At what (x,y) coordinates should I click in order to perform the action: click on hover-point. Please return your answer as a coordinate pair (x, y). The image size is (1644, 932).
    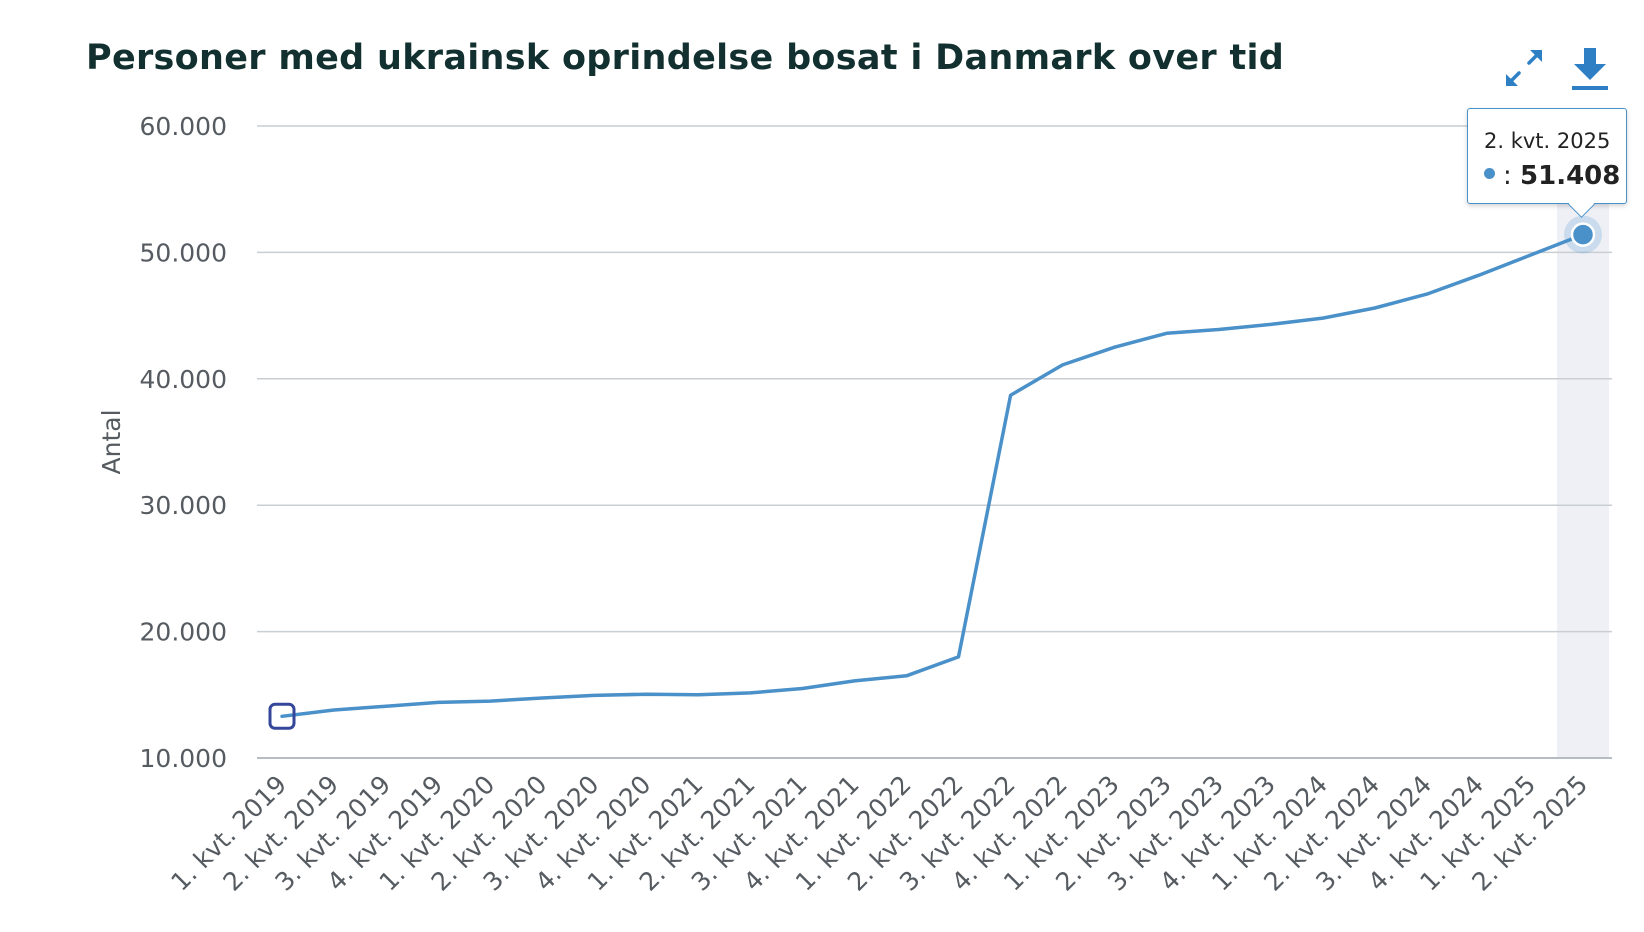
    Looking at the image, I should click on (1583, 234).